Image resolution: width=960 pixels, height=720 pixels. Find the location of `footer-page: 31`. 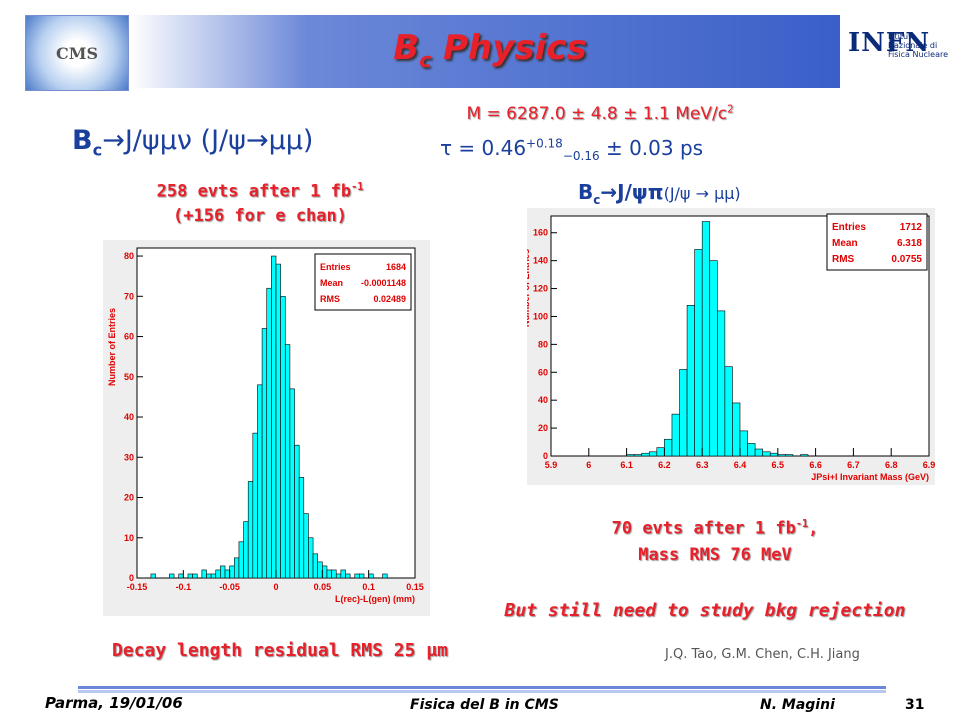

footer-page: 31 is located at coordinates (915, 705).